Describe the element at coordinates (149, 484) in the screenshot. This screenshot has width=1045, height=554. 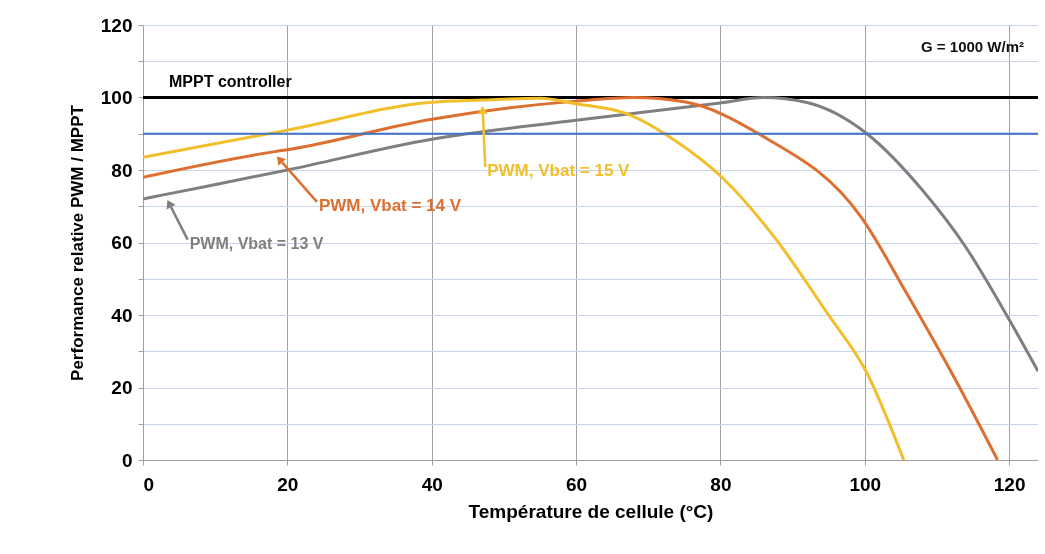
I see `x-tick-label: 0` at that location.